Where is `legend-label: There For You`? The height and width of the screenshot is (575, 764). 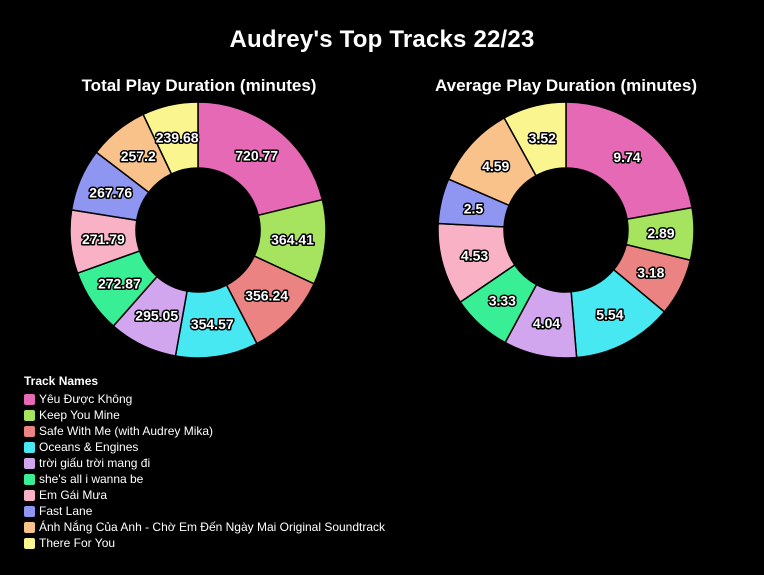 legend-label: There For You is located at coordinates (77, 543).